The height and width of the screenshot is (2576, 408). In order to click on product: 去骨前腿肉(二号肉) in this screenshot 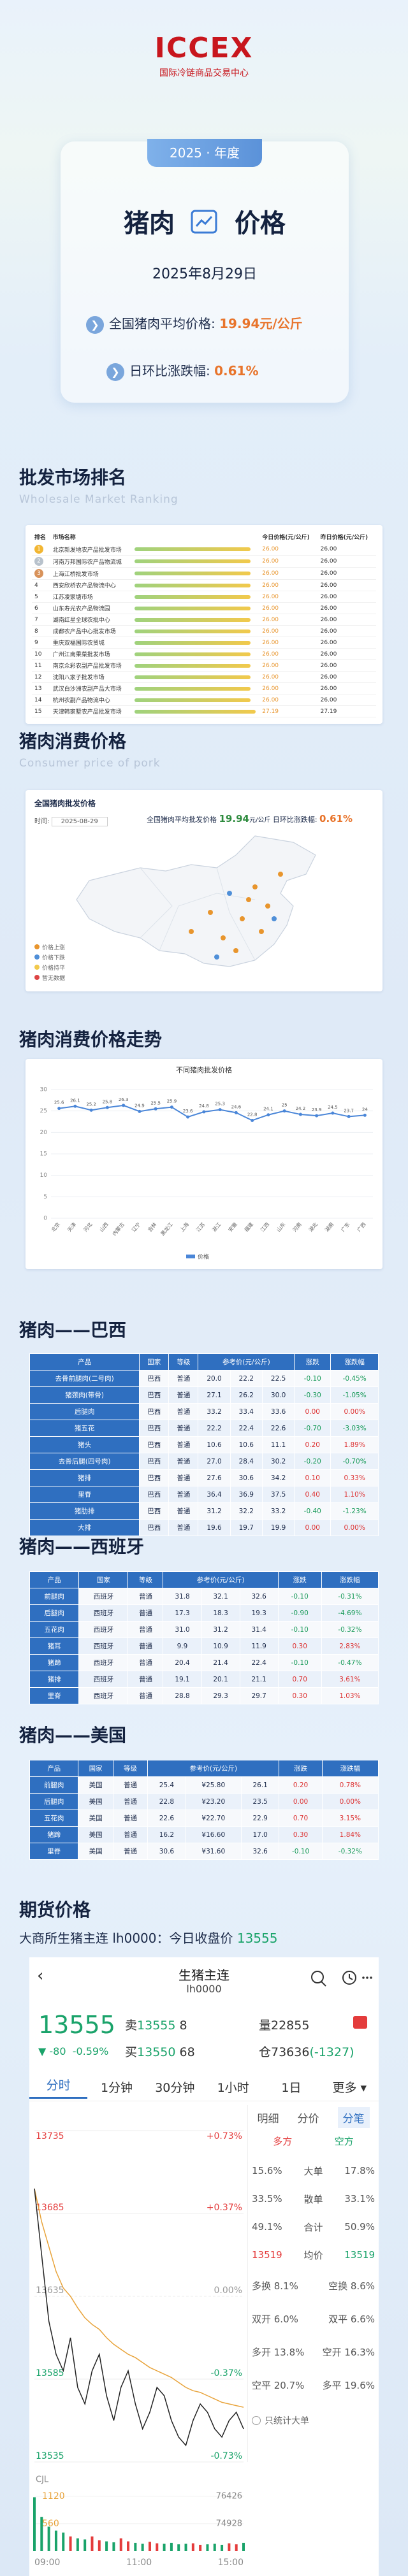, I will do `click(84, 1378)`.